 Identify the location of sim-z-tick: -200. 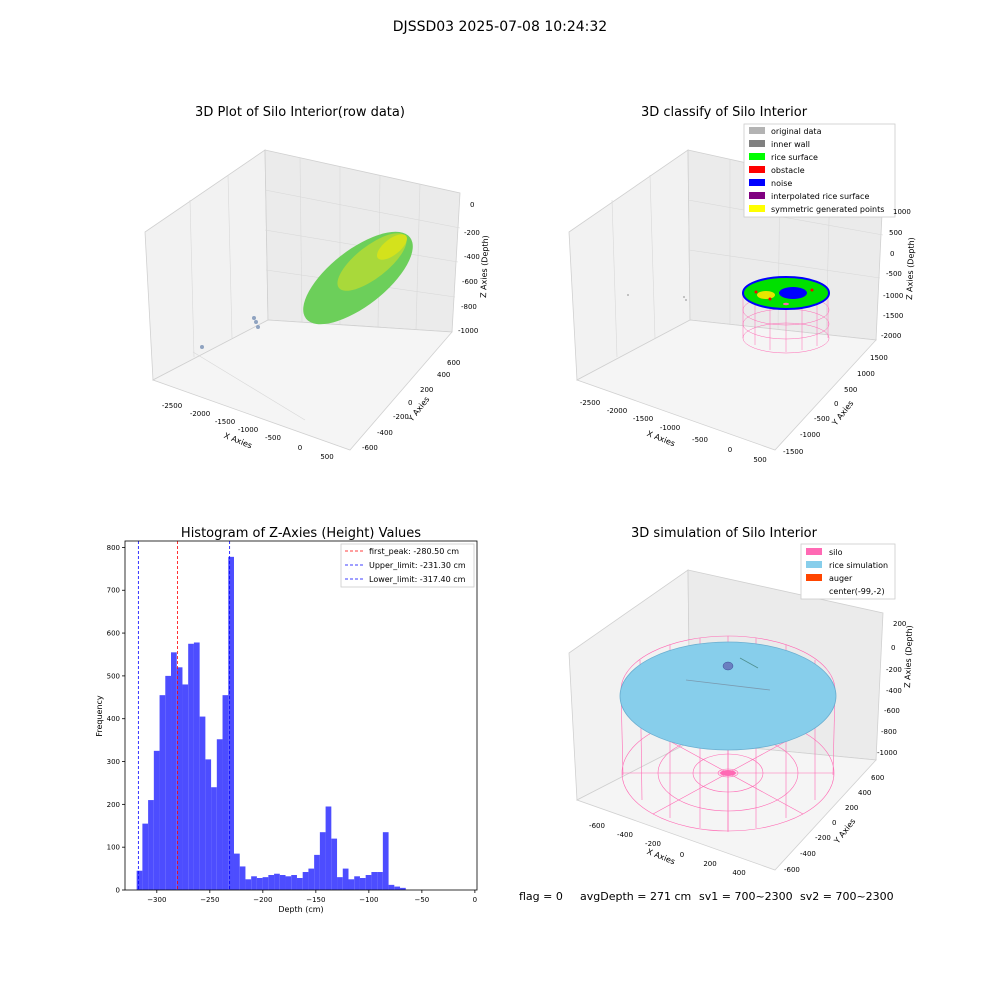
(894, 670).